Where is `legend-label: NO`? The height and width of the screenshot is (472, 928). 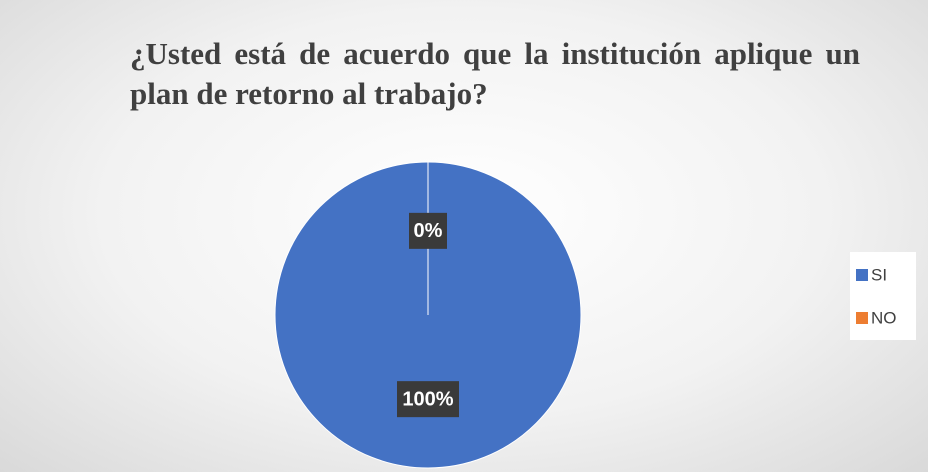 legend-label: NO is located at coordinates (884, 317).